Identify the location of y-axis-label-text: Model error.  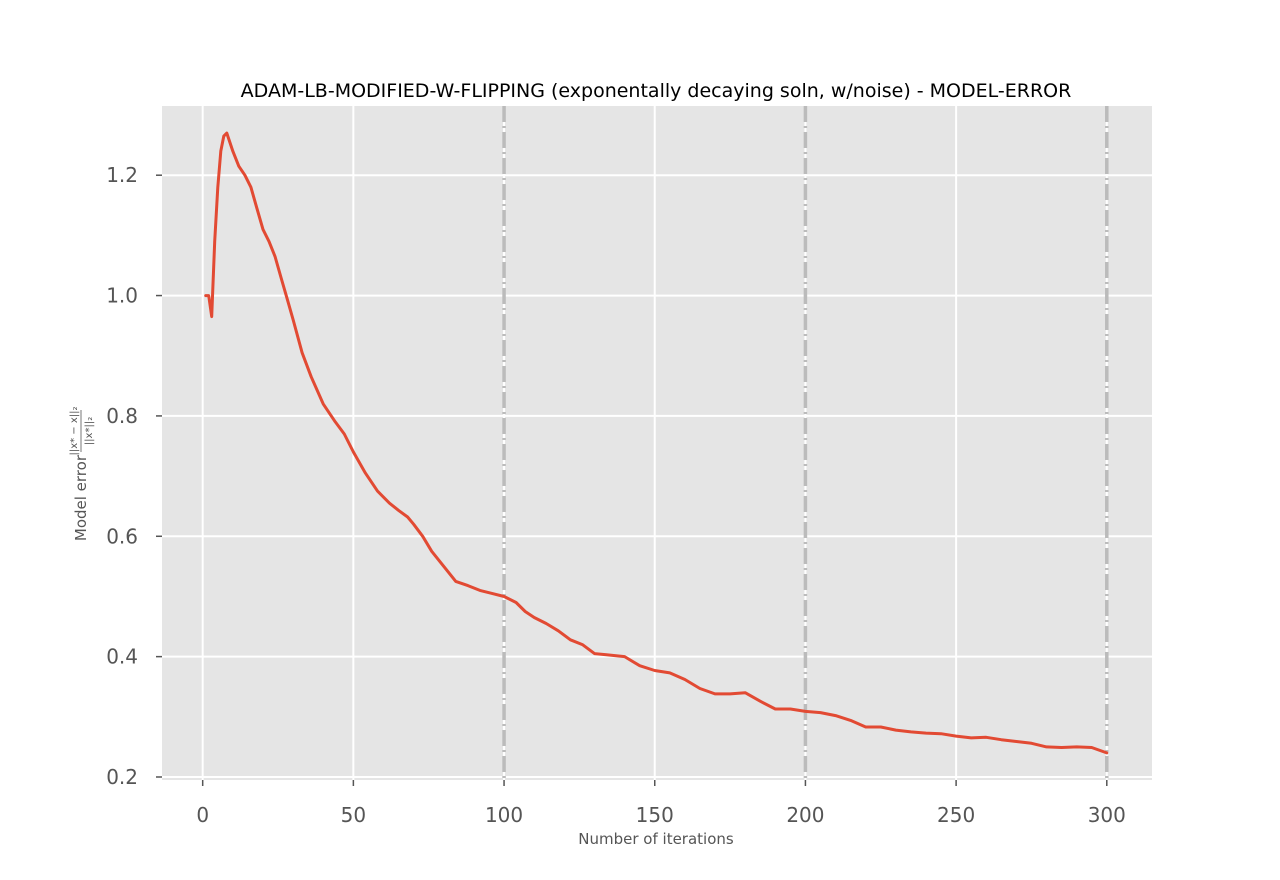
(81, 497).